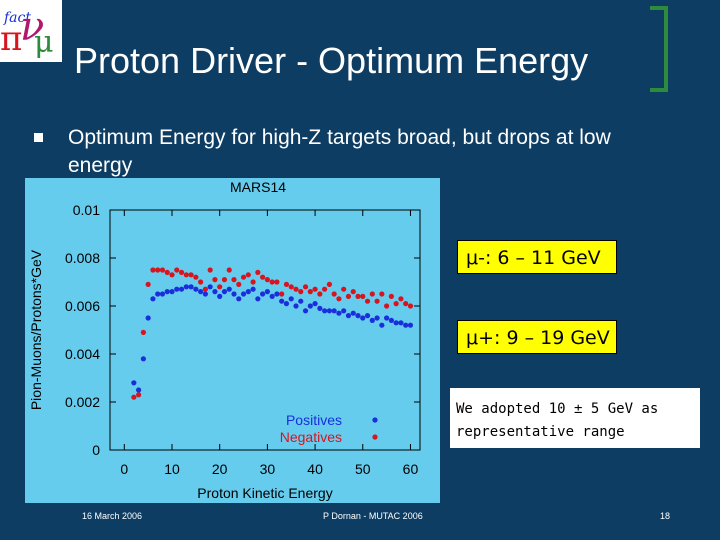  I want to click on footer-date: 16 March 2006, so click(112, 516).